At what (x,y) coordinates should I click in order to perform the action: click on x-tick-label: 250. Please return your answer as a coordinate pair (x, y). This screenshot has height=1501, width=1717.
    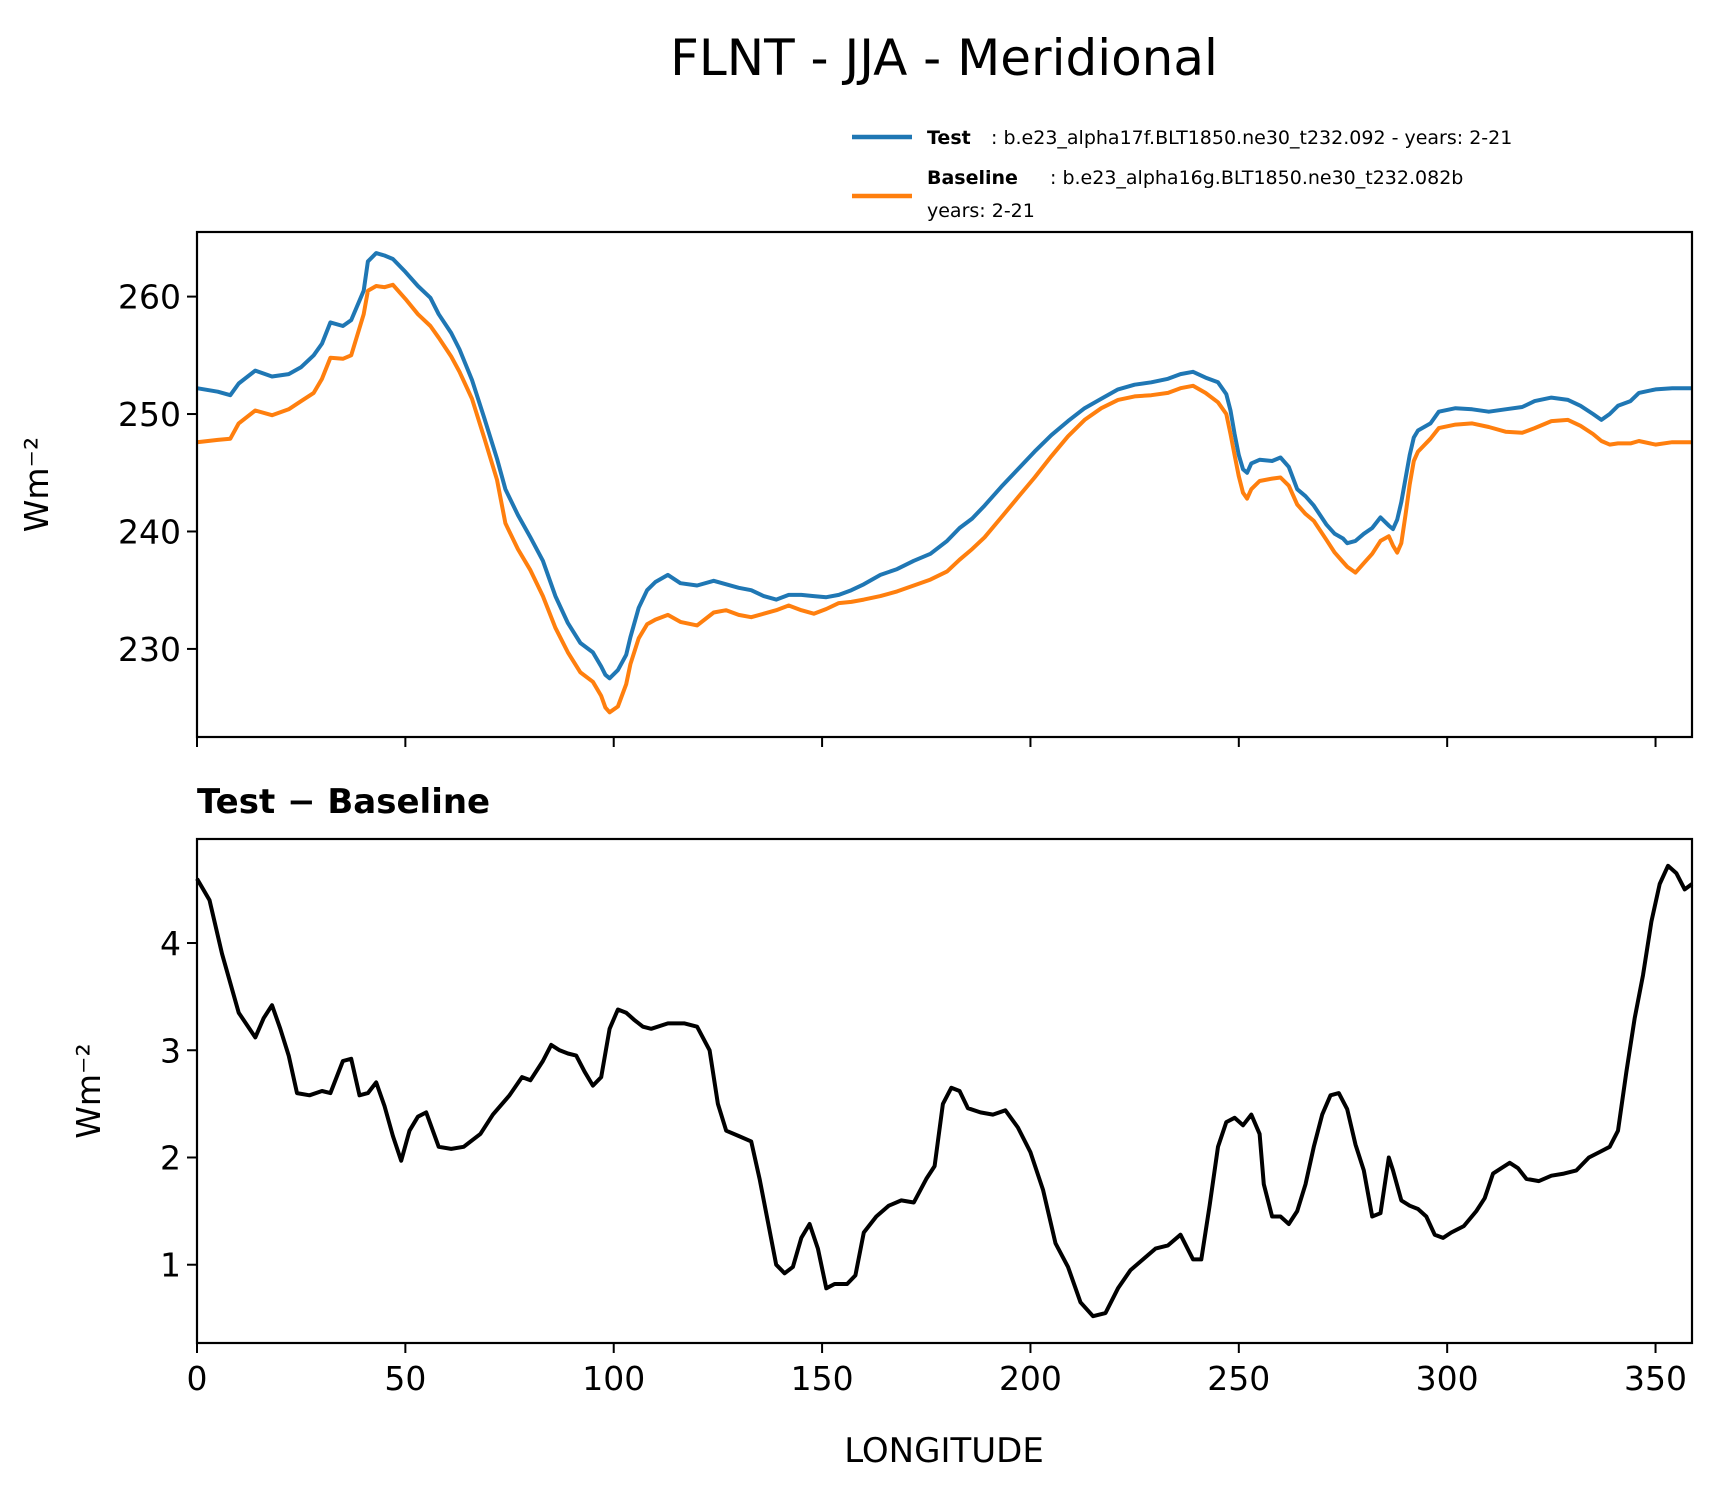
    Looking at the image, I should click on (1238, 1378).